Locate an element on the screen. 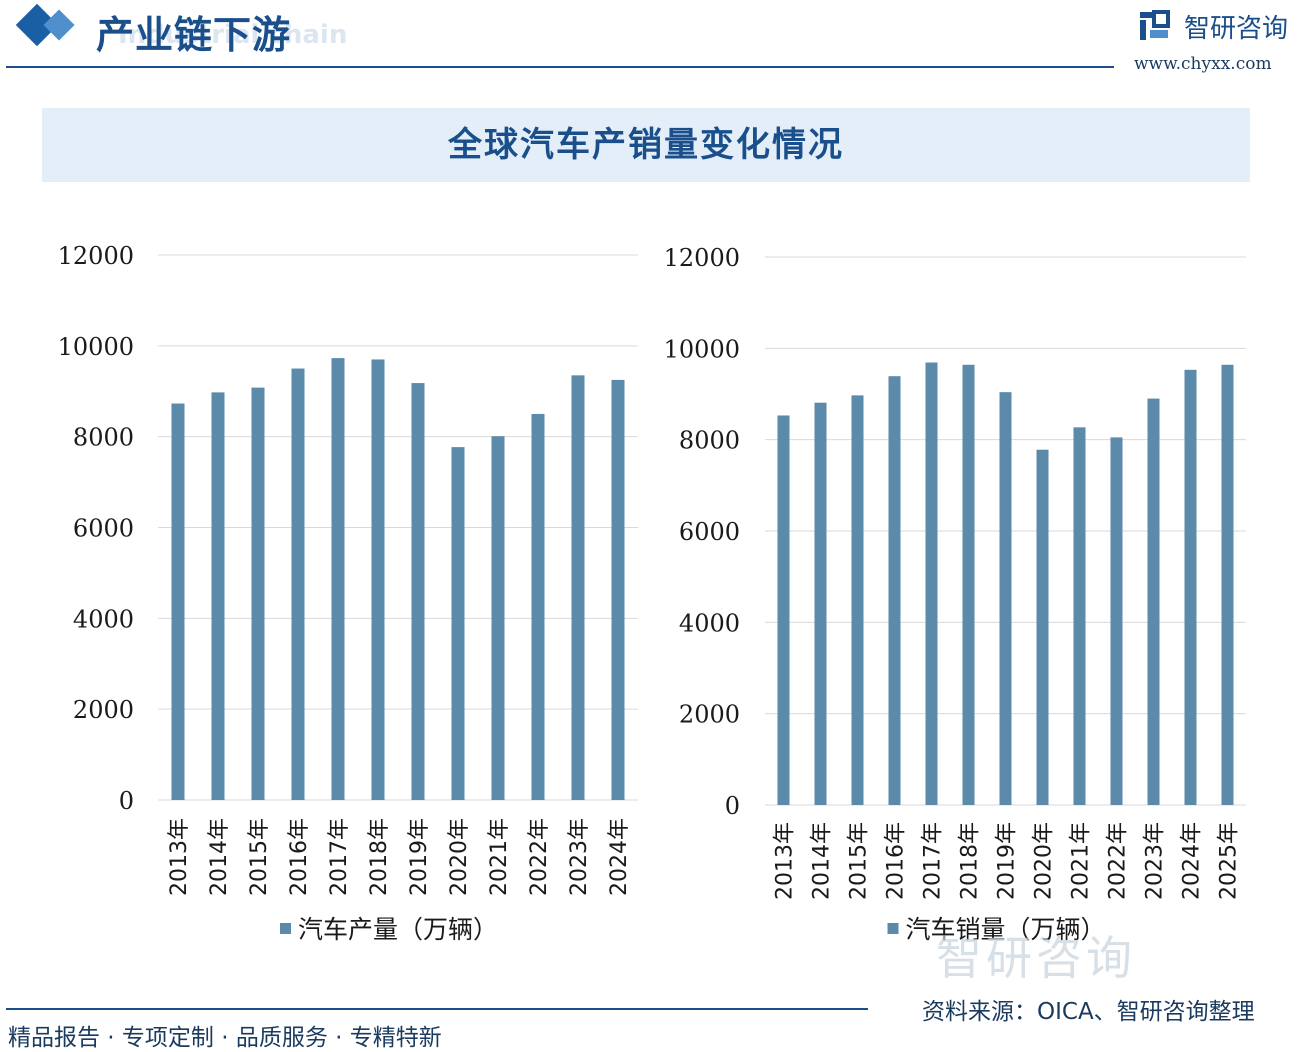 Image resolution: width=1298 pixels, height=1052 pixels. chart-title: 全球汽车产销量变化情况 is located at coordinates (646, 145).